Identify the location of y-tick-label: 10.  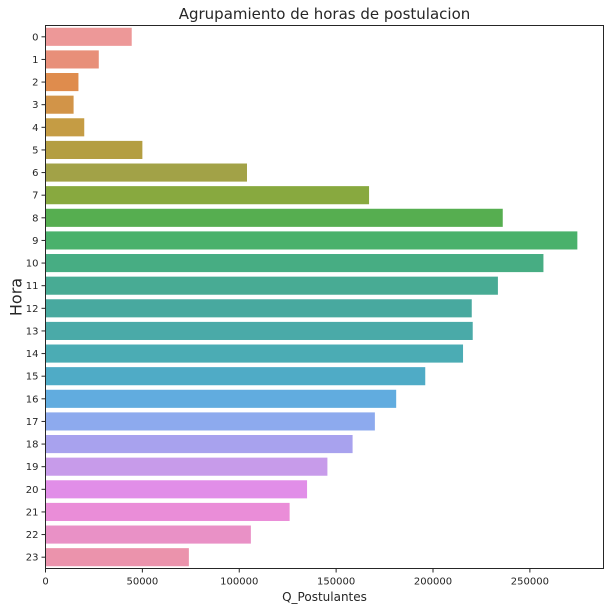
(32, 264).